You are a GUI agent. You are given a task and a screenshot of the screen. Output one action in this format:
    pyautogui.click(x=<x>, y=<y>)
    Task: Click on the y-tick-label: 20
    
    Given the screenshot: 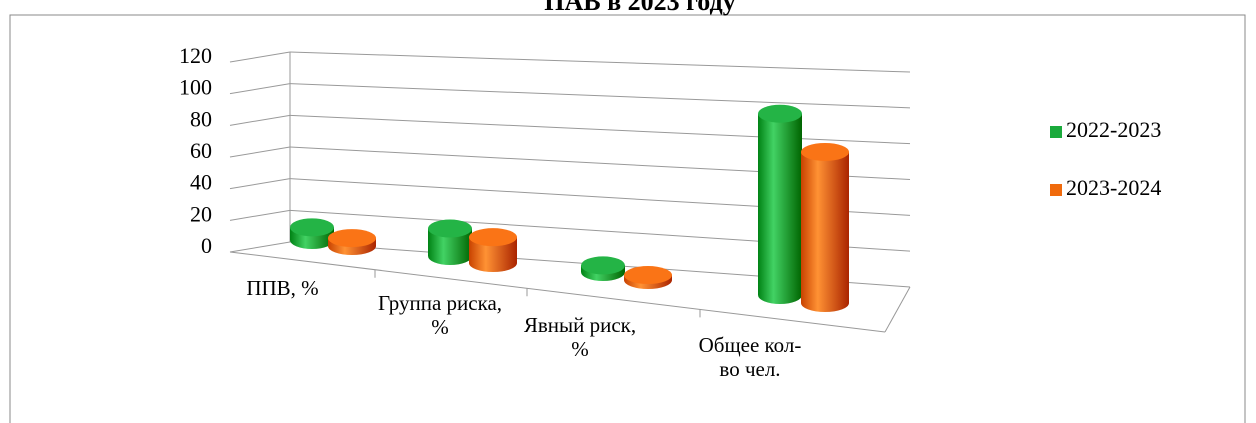 What is the action you would take?
    pyautogui.click(x=201, y=213)
    